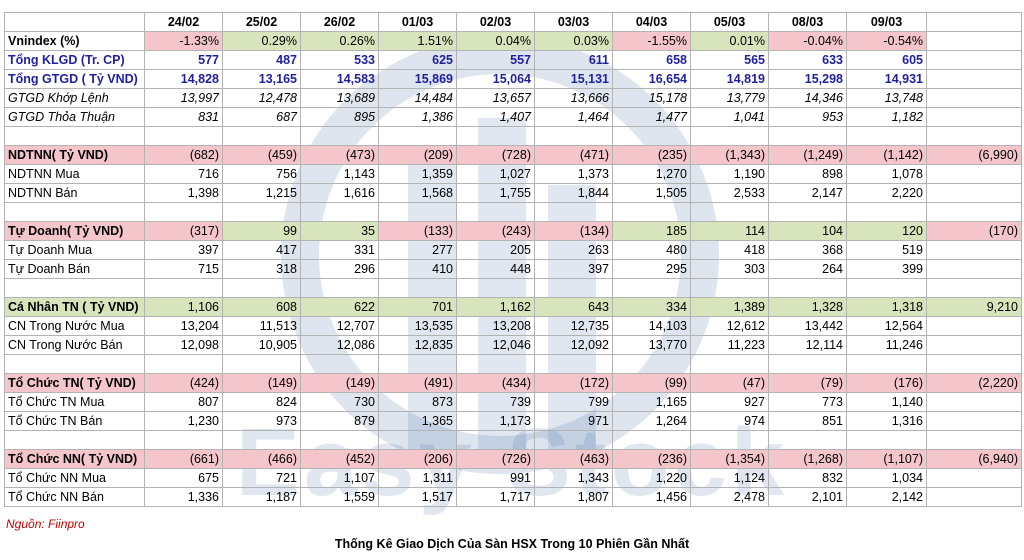  What do you see at coordinates (886, 79) in the screenshot?
I see `value-cell: 14,931` at bounding box center [886, 79].